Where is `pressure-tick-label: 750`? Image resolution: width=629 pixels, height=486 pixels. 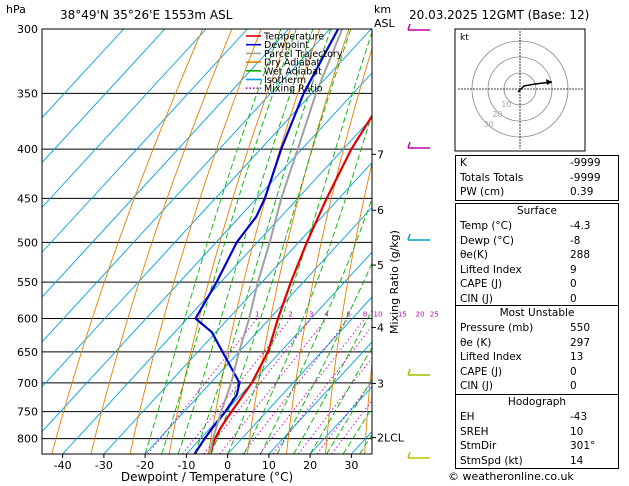
pressure-tick-label: 750 is located at coordinates (27, 412).